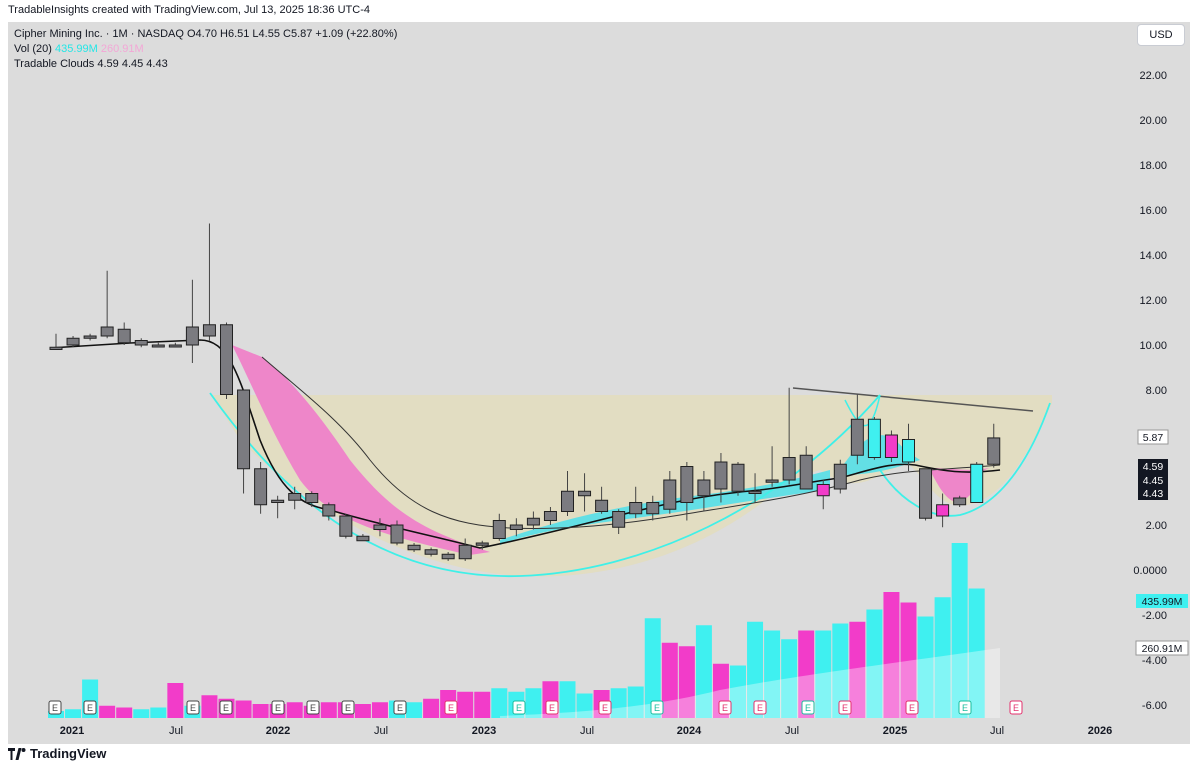 This screenshot has width=1200, height=767. I want to click on handle-arc, so click(965, 459).